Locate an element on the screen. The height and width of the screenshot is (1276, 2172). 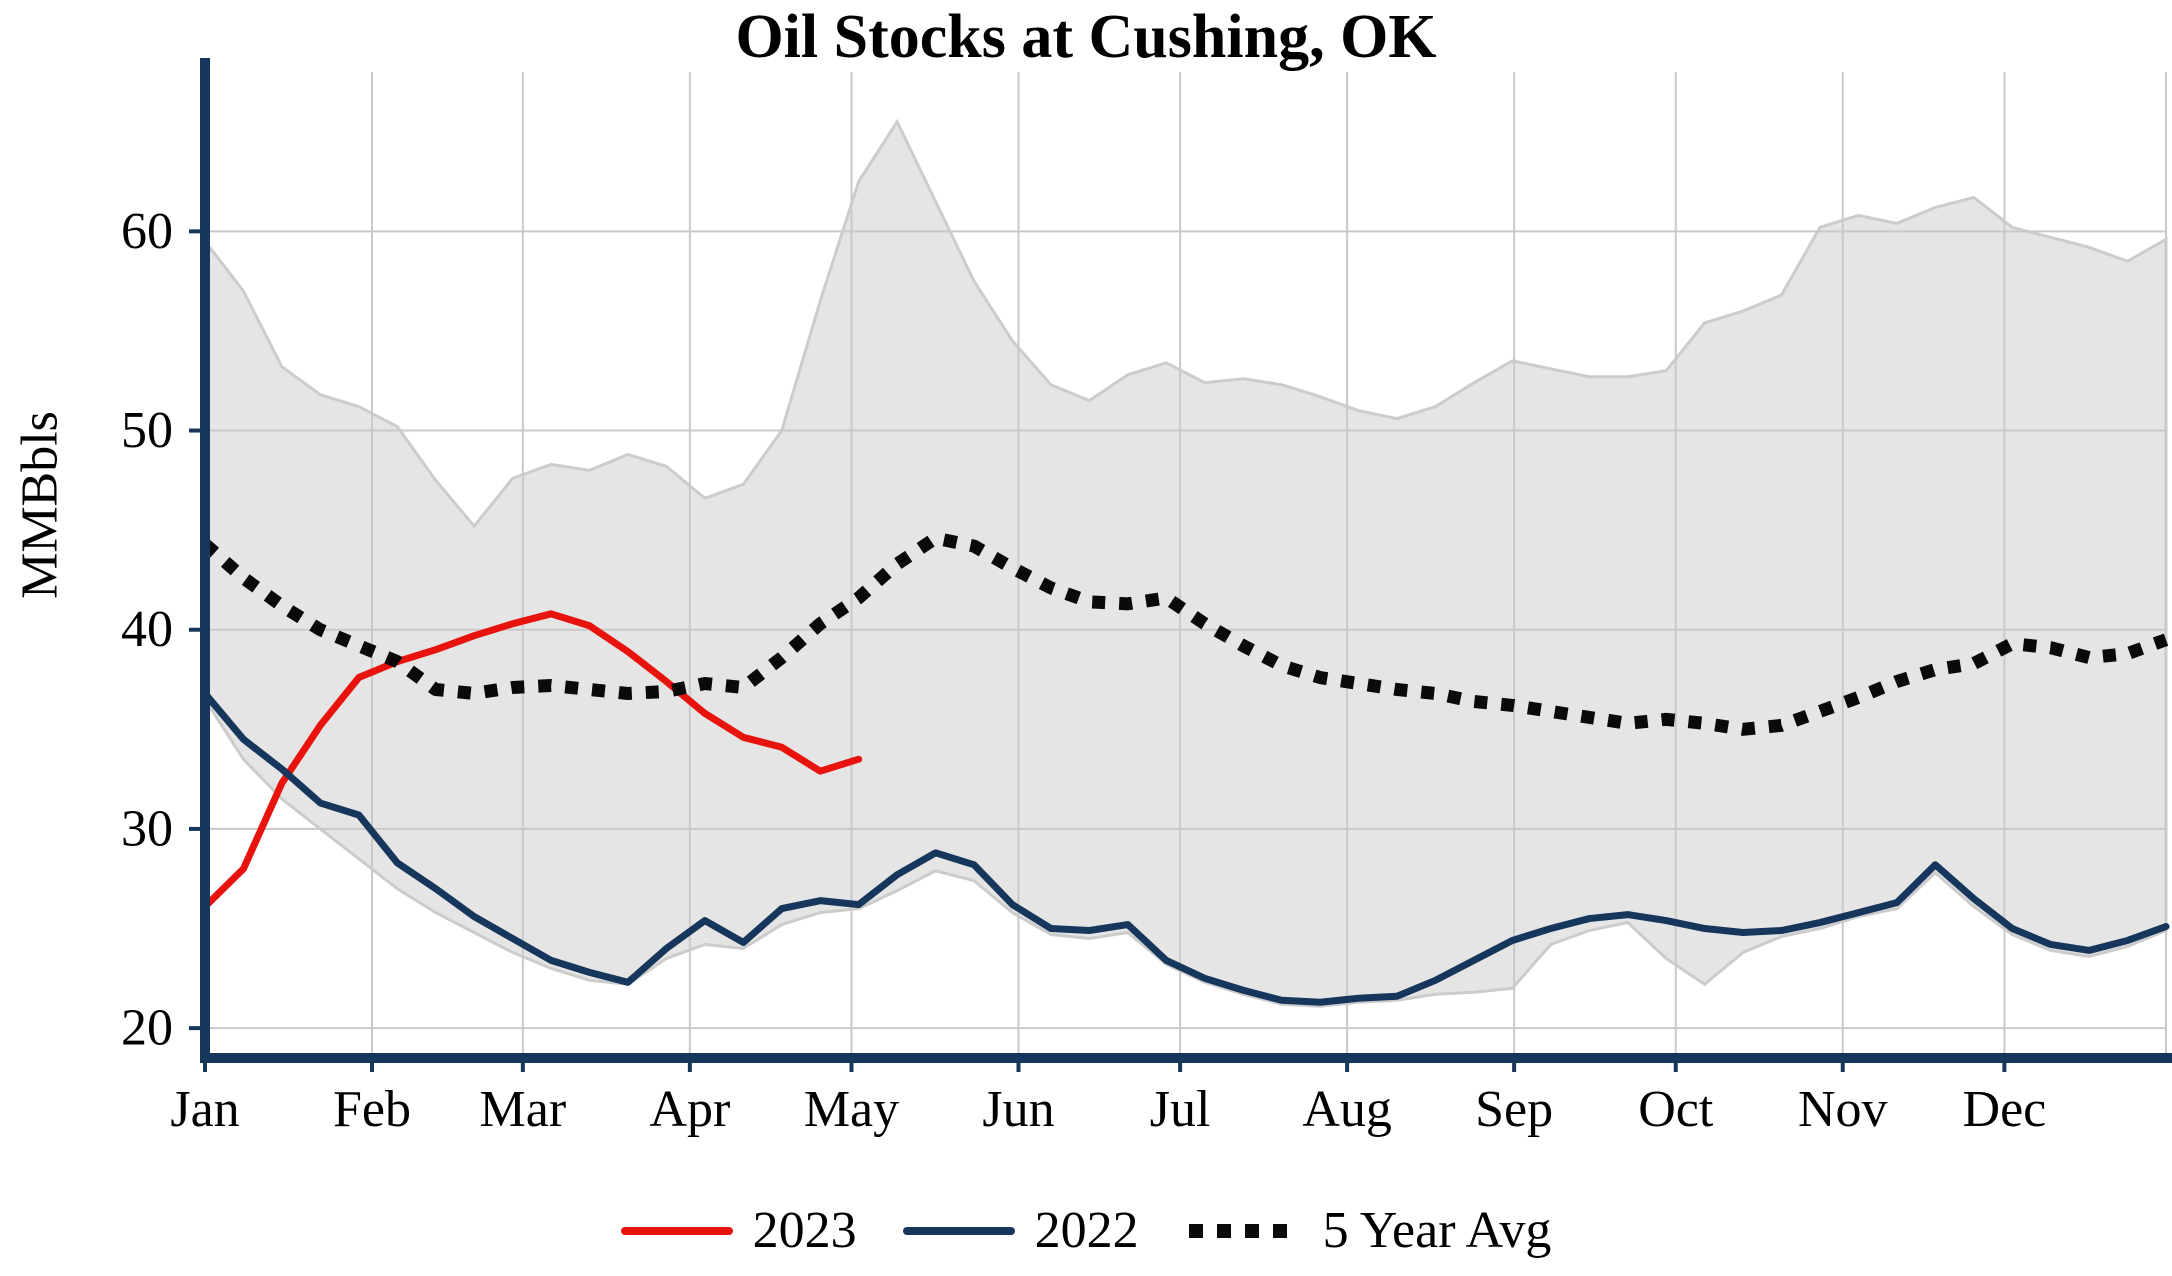
legend-item-2022: 2022 is located at coordinates (1020, 1230).